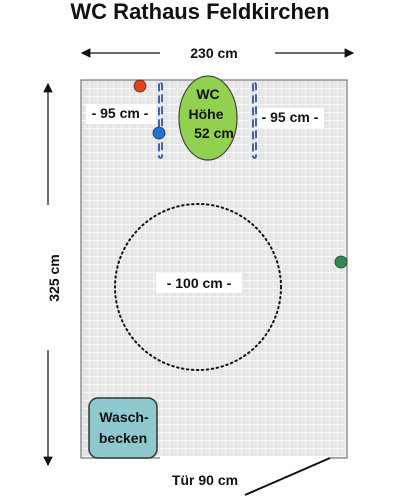  What do you see at coordinates (54, 277) in the screenshot?
I see `height-label: 325 cm` at bounding box center [54, 277].